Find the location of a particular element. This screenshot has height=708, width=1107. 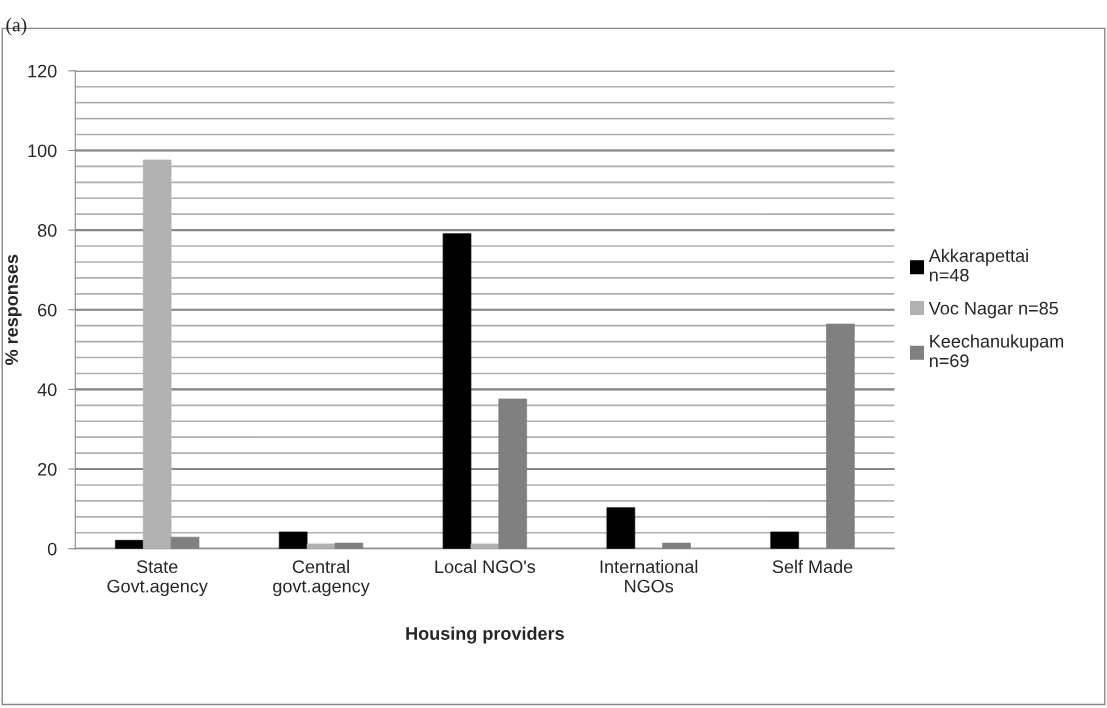

legend-label: Keechanukupam n=69 is located at coordinates (996, 351).